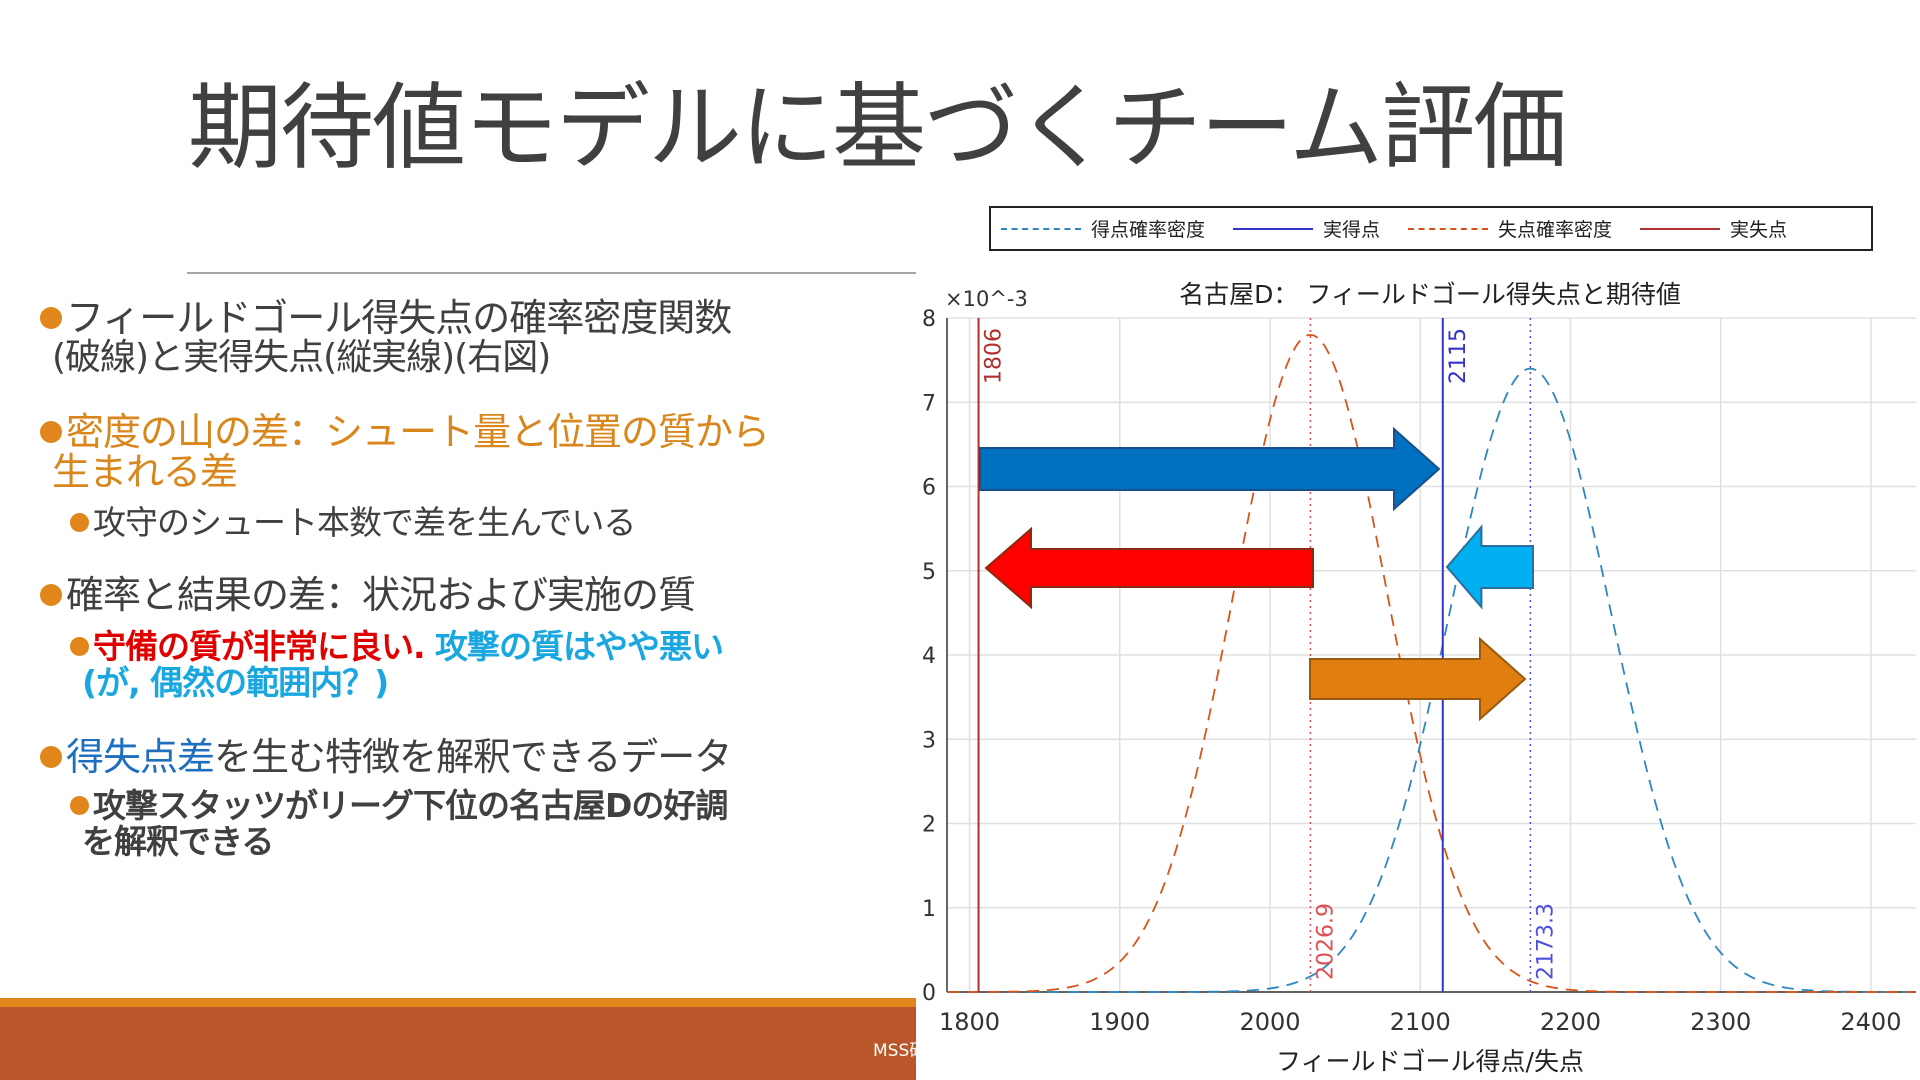 The height and width of the screenshot is (1080, 1920). What do you see at coordinates (458, 1002) in the screenshot?
I see `footer-accent-stripe` at bounding box center [458, 1002].